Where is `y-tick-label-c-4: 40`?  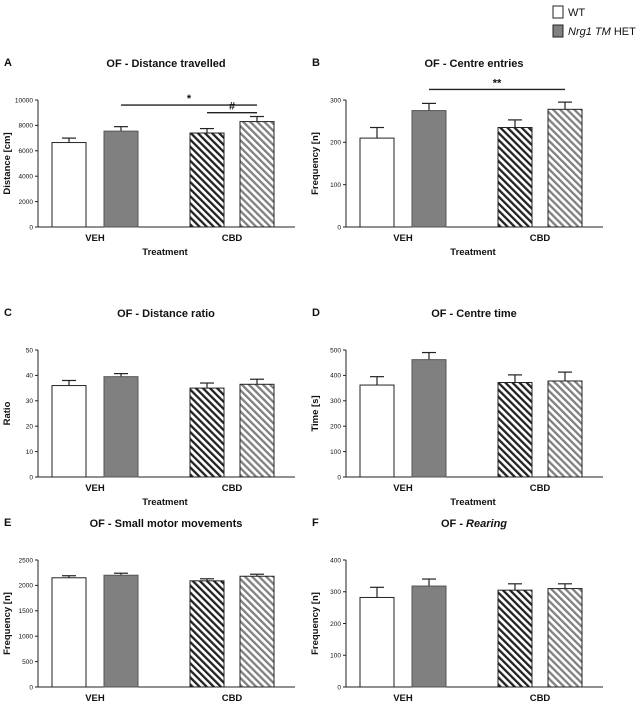 y-tick-label-c-4: 40 is located at coordinates (30, 376).